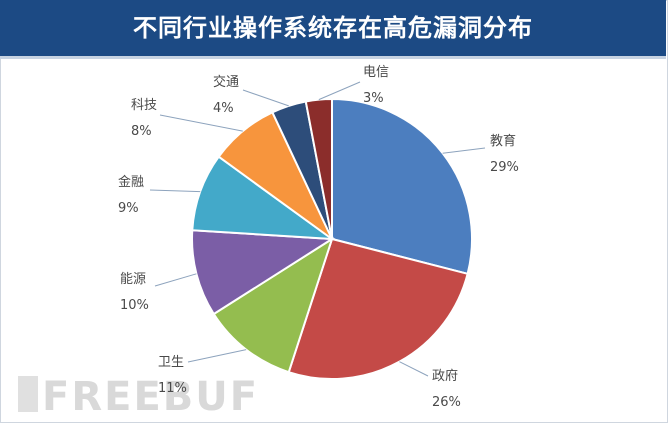 The width and height of the screenshot is (668, 423). I want to click on watermark: FREEBUF, so click(138, 397).